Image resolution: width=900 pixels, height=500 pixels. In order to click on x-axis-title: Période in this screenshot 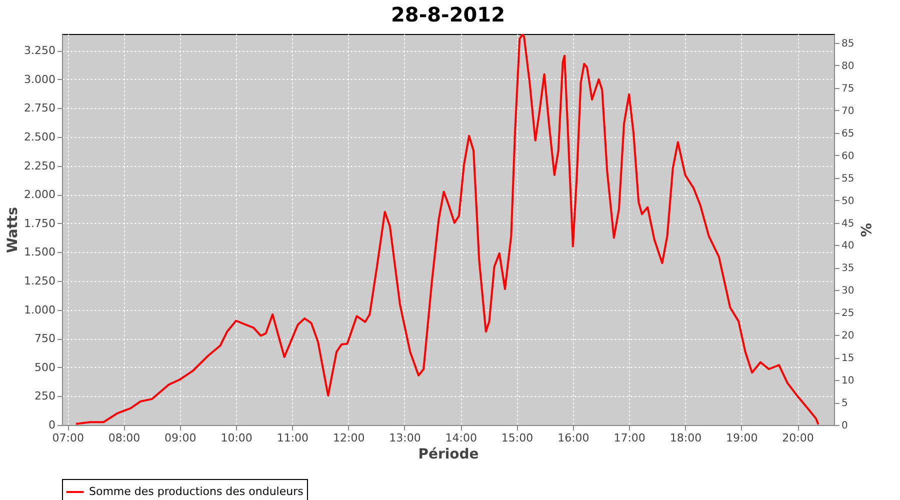, I will do `click(448, 454)`.